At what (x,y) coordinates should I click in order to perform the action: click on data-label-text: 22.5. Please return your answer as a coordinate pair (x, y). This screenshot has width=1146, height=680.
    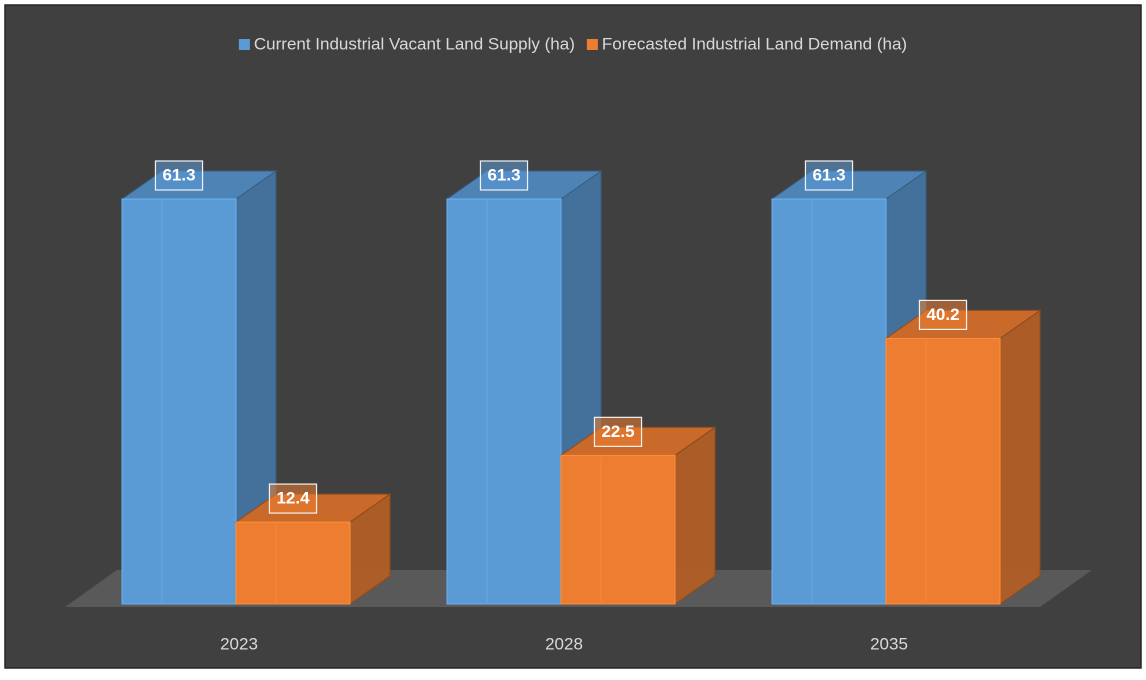
    Looking at the image, I should click on (617, 431).